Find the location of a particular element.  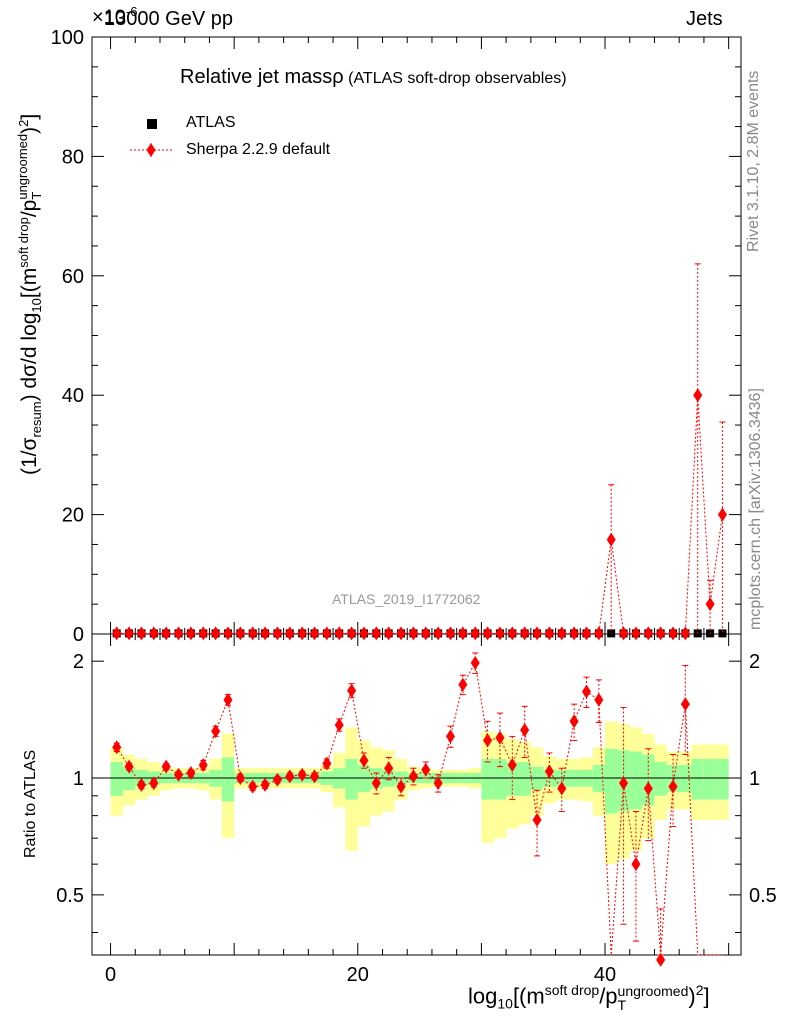

y-tick-label-main: 80 is located at coordinates (73, 157).